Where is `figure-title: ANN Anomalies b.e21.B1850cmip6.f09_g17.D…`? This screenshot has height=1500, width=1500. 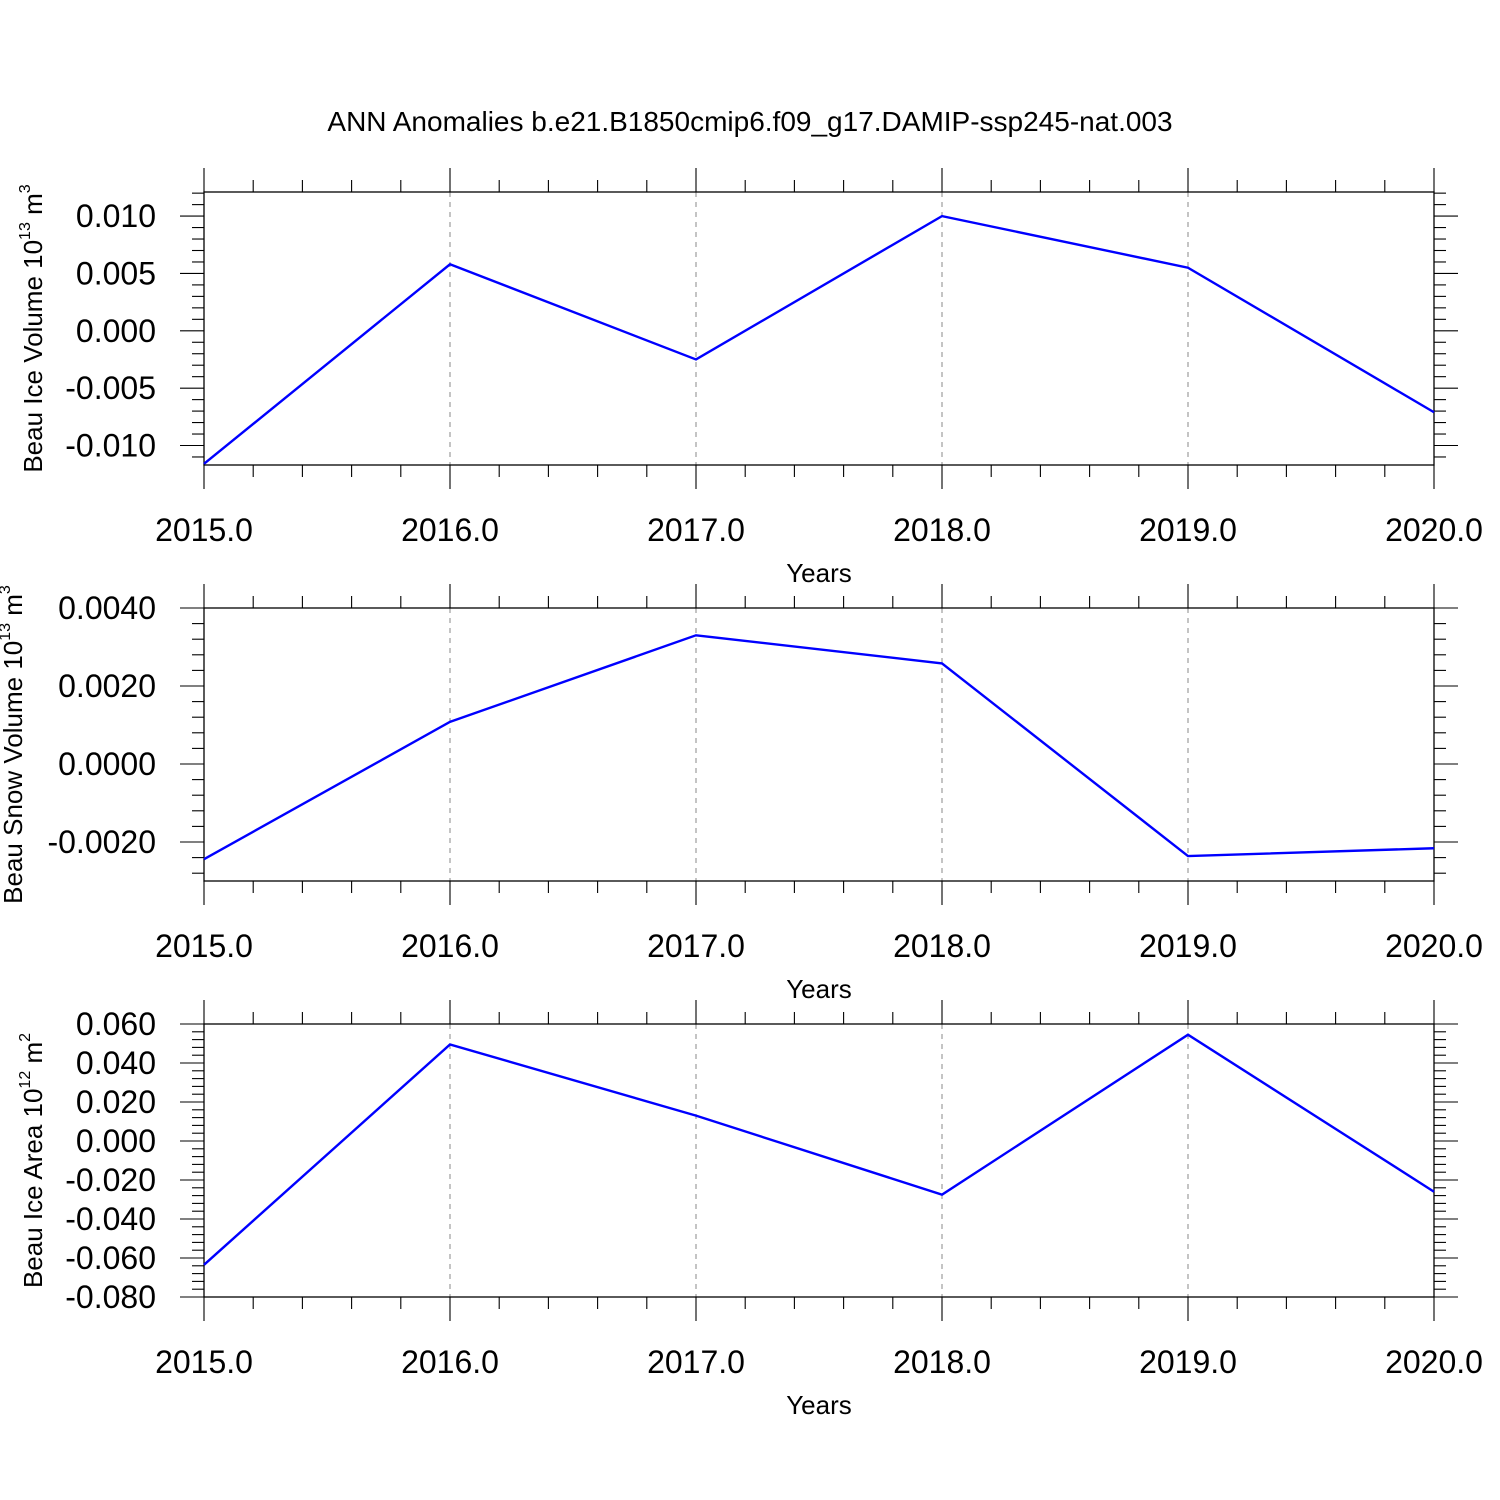
figure-title: ANN Anomalies b.e21.B1850cmip6.f09_g17.D… is located at coordinates (749, 121).